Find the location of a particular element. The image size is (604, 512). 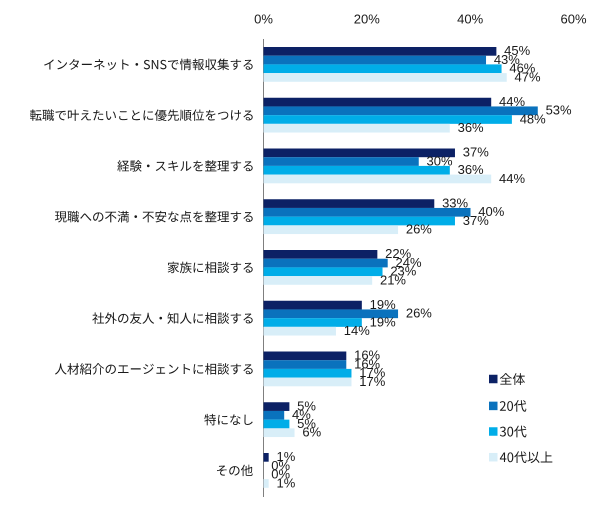

svg-text: 33% is located at coordinates (455, 202).